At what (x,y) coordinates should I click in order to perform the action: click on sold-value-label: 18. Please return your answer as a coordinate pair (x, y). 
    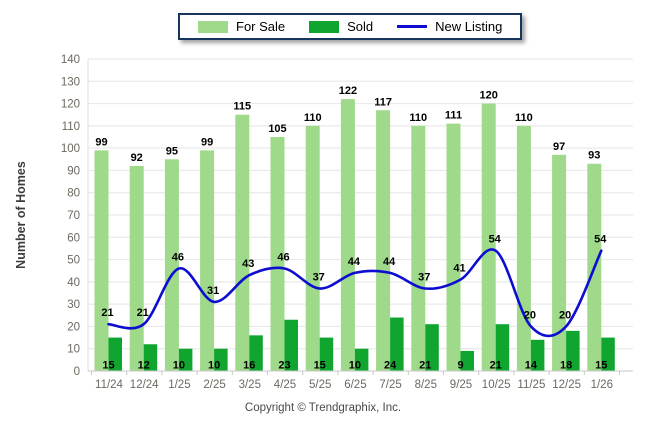
    Looking at the image, I should click on (566, 366).